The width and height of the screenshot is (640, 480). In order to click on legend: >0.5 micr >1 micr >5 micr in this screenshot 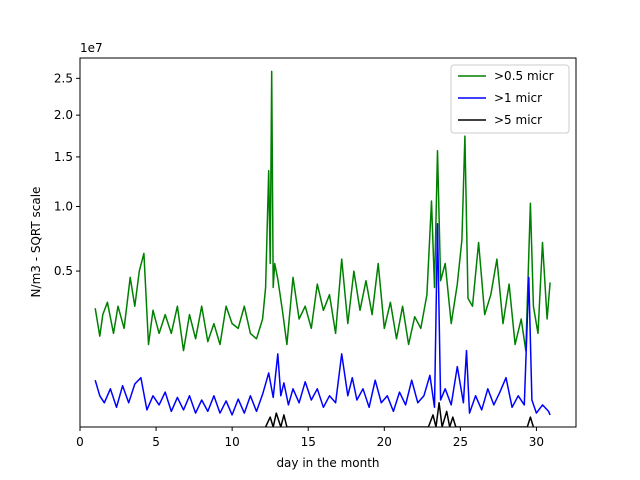, I will do `click(510, 99)`.